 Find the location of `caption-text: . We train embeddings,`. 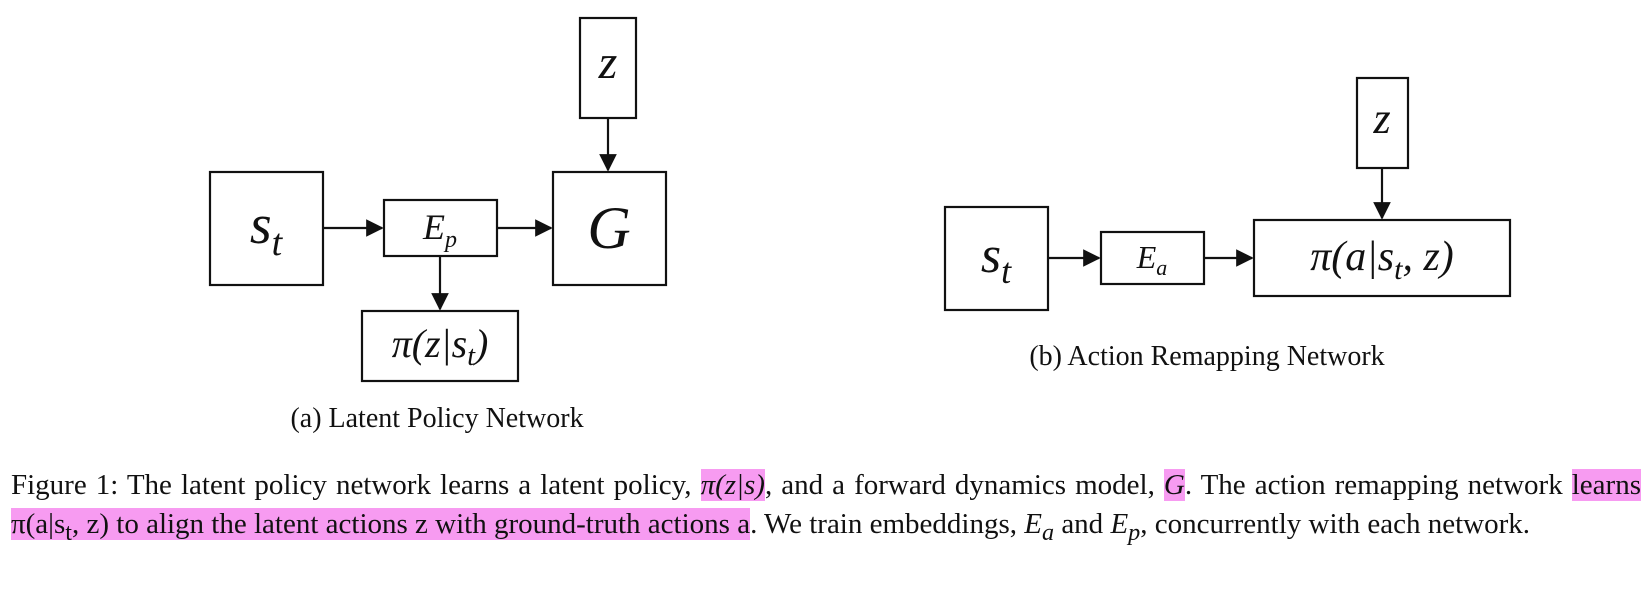

caption-text: . We train embeddings, is located at coordinates (887, 524).